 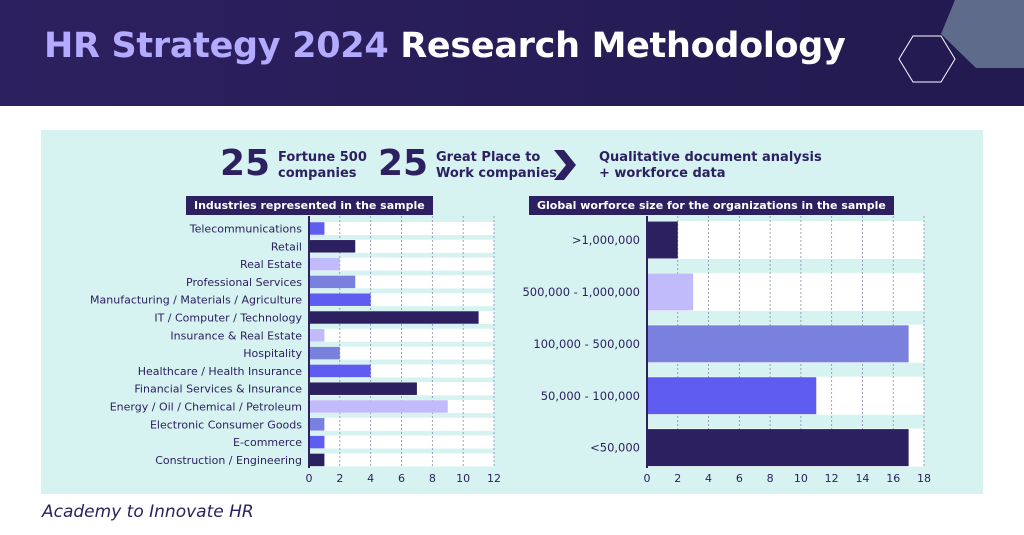 I want to click on industries-bar-construction-engineering, so click(x=317, y=460).